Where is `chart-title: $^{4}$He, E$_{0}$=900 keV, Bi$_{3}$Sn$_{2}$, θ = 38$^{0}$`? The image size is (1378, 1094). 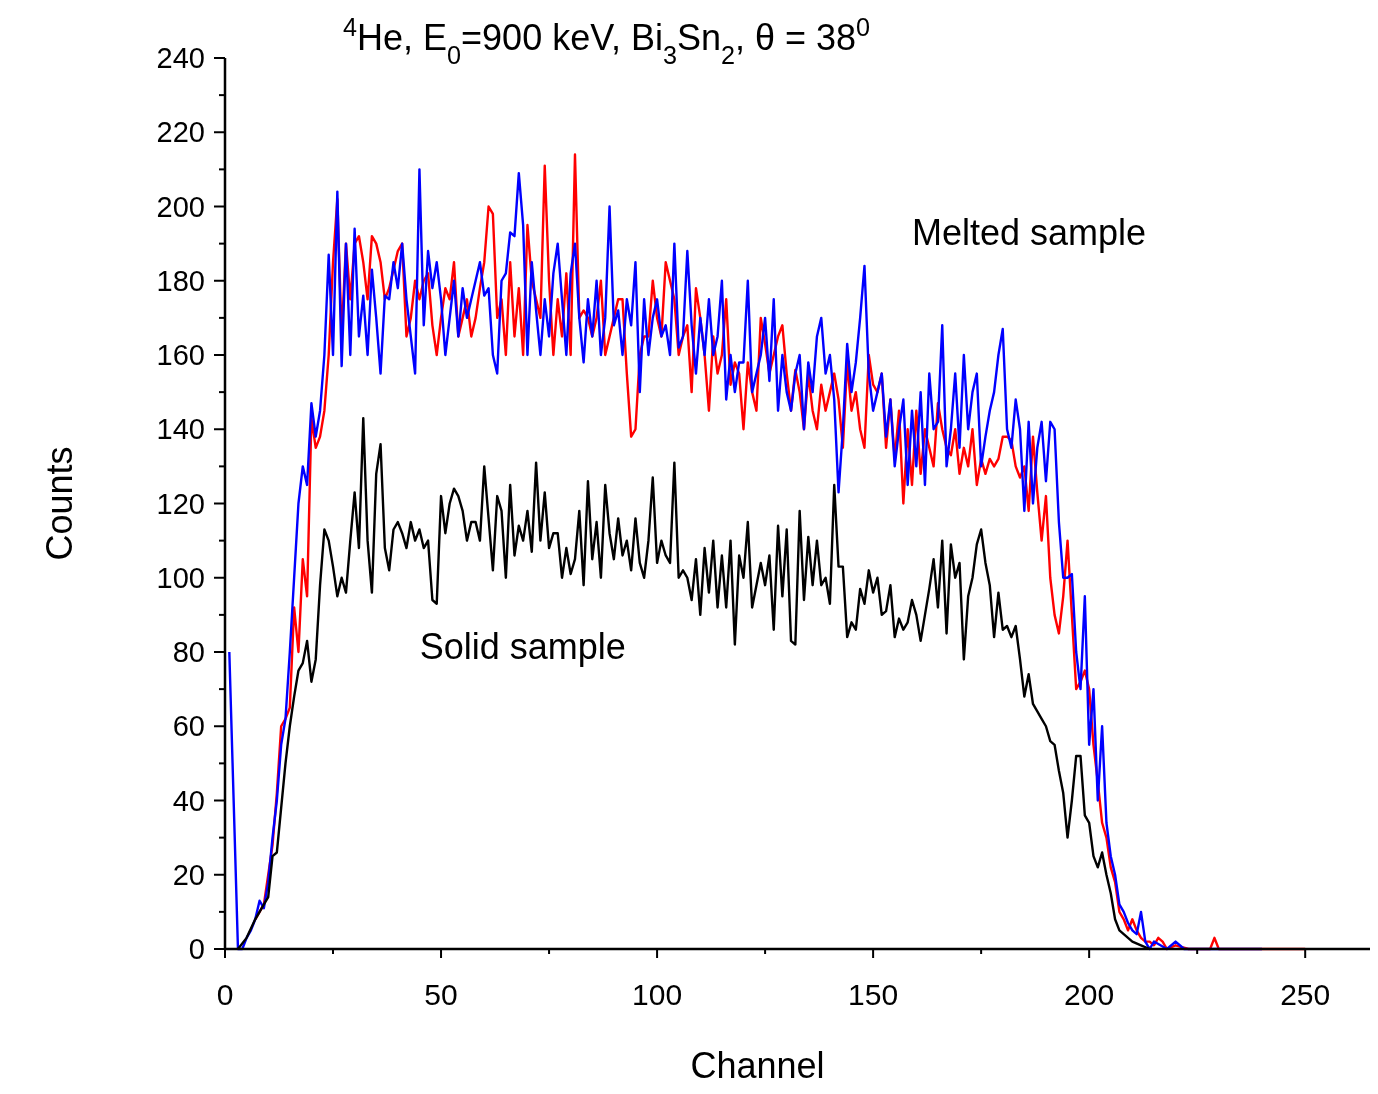
chart-title: $^{4}$He, E$_{0}$=900 keV, Bi$_{3}$Sn$_{2}$, θ = 38$^{0}$ is located at coordinates (607, 41).